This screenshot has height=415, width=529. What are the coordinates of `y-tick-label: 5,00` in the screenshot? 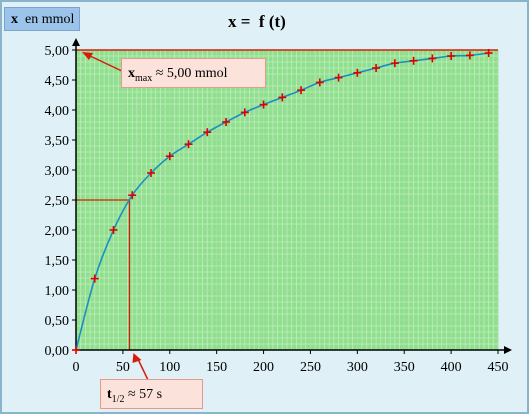 It's located at (57, 51).